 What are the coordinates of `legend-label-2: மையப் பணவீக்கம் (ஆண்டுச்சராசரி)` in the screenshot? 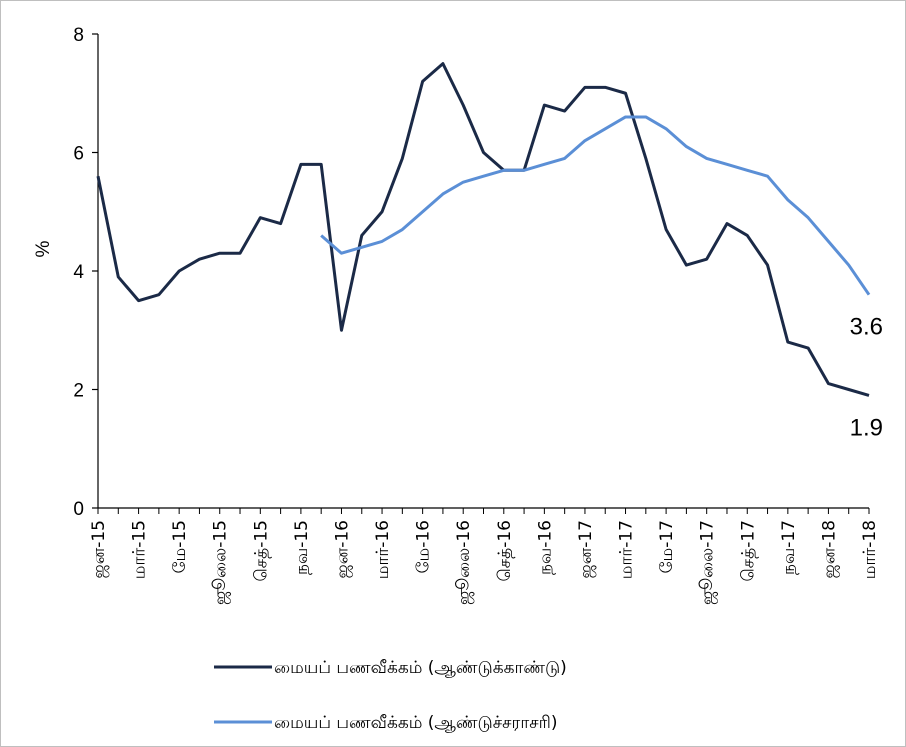 It's located at (416, 723).